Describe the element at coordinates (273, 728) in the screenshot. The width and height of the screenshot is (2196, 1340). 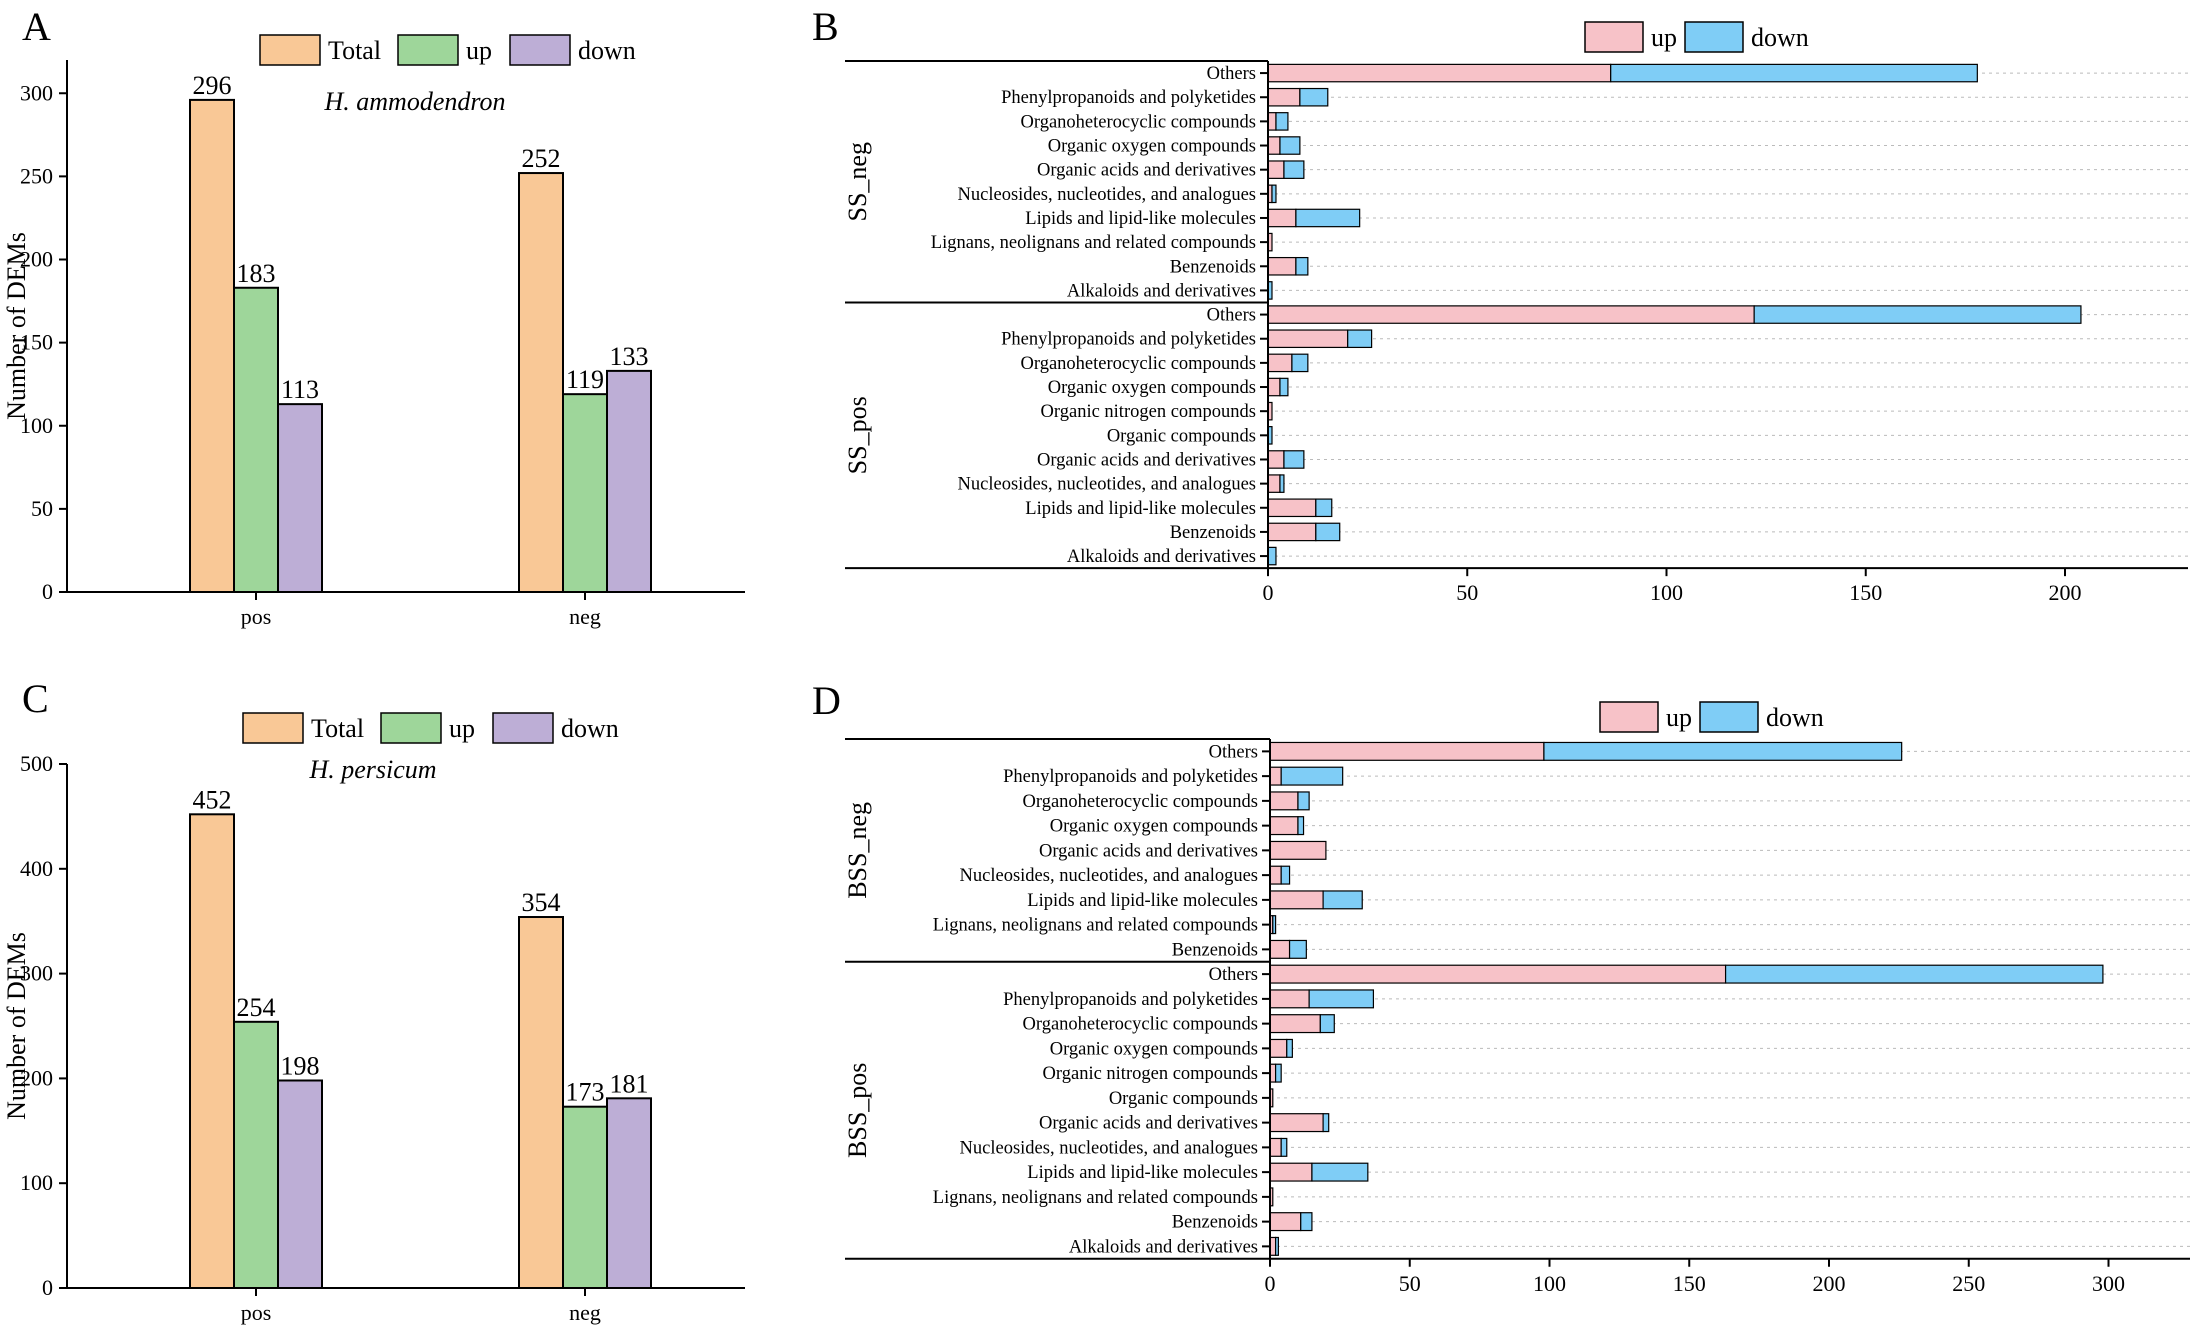
I see `legend-swatch-total` at that location.